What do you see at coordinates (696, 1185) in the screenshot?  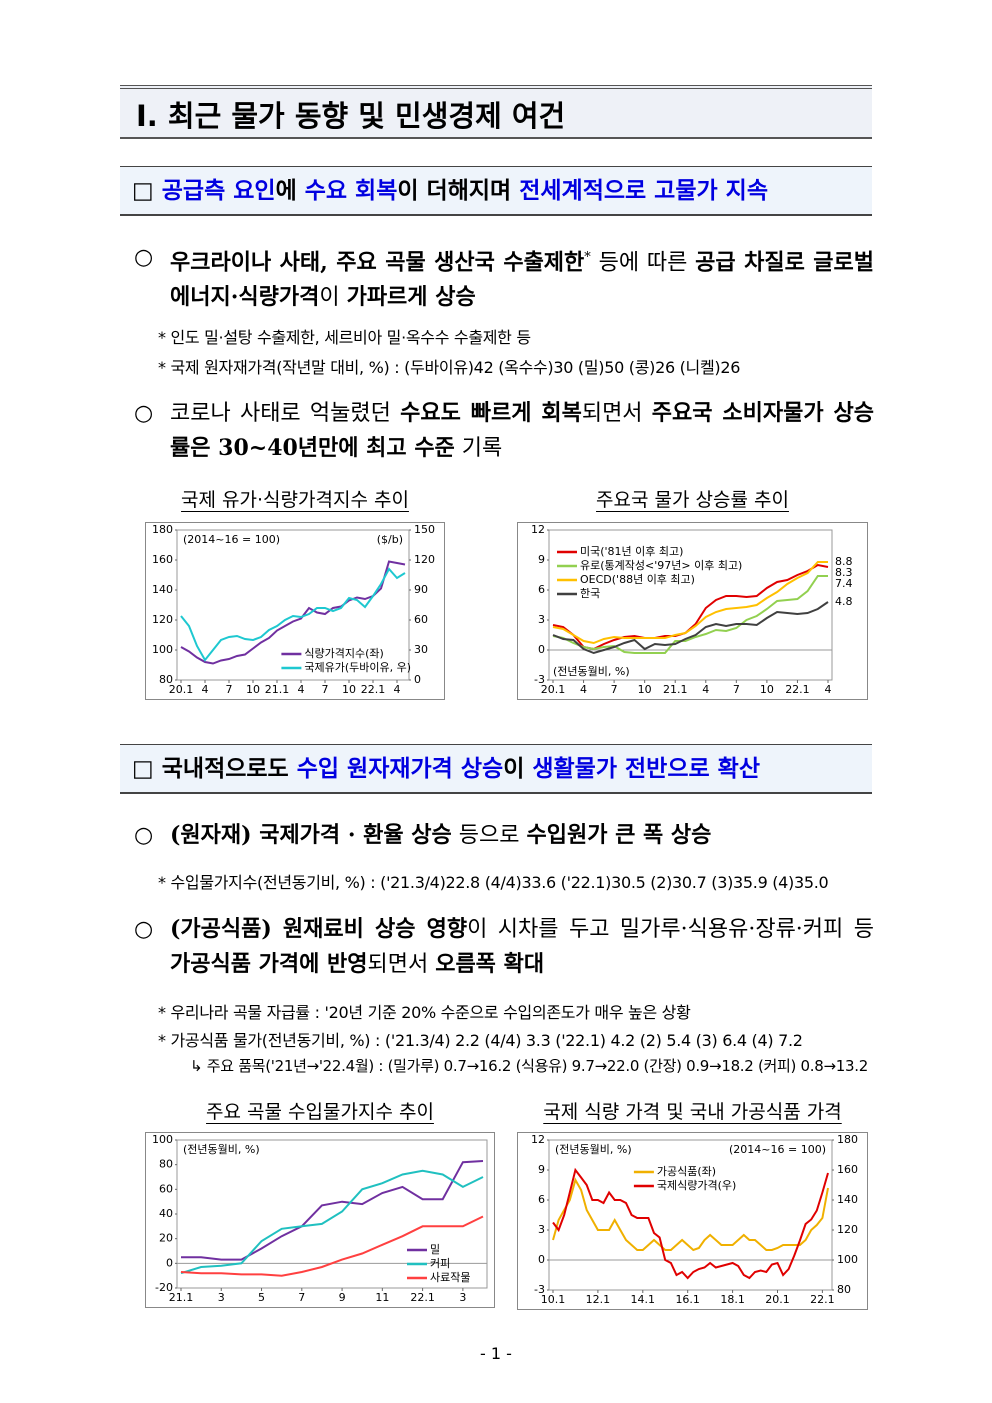 I see `legend-label: 국제식량가격(우)` at bounding box center [696, 1185].